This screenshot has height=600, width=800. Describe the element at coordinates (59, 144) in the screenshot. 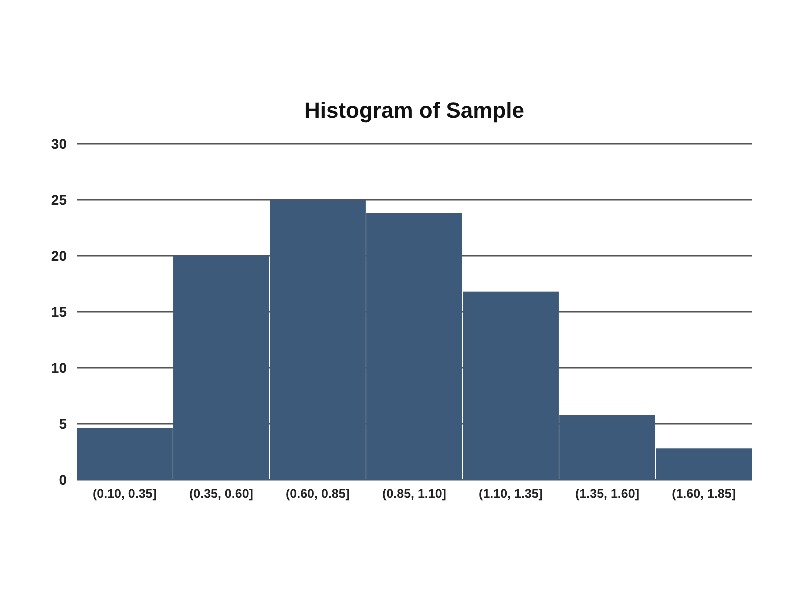

I see `y-tick-label: 30` at that location.